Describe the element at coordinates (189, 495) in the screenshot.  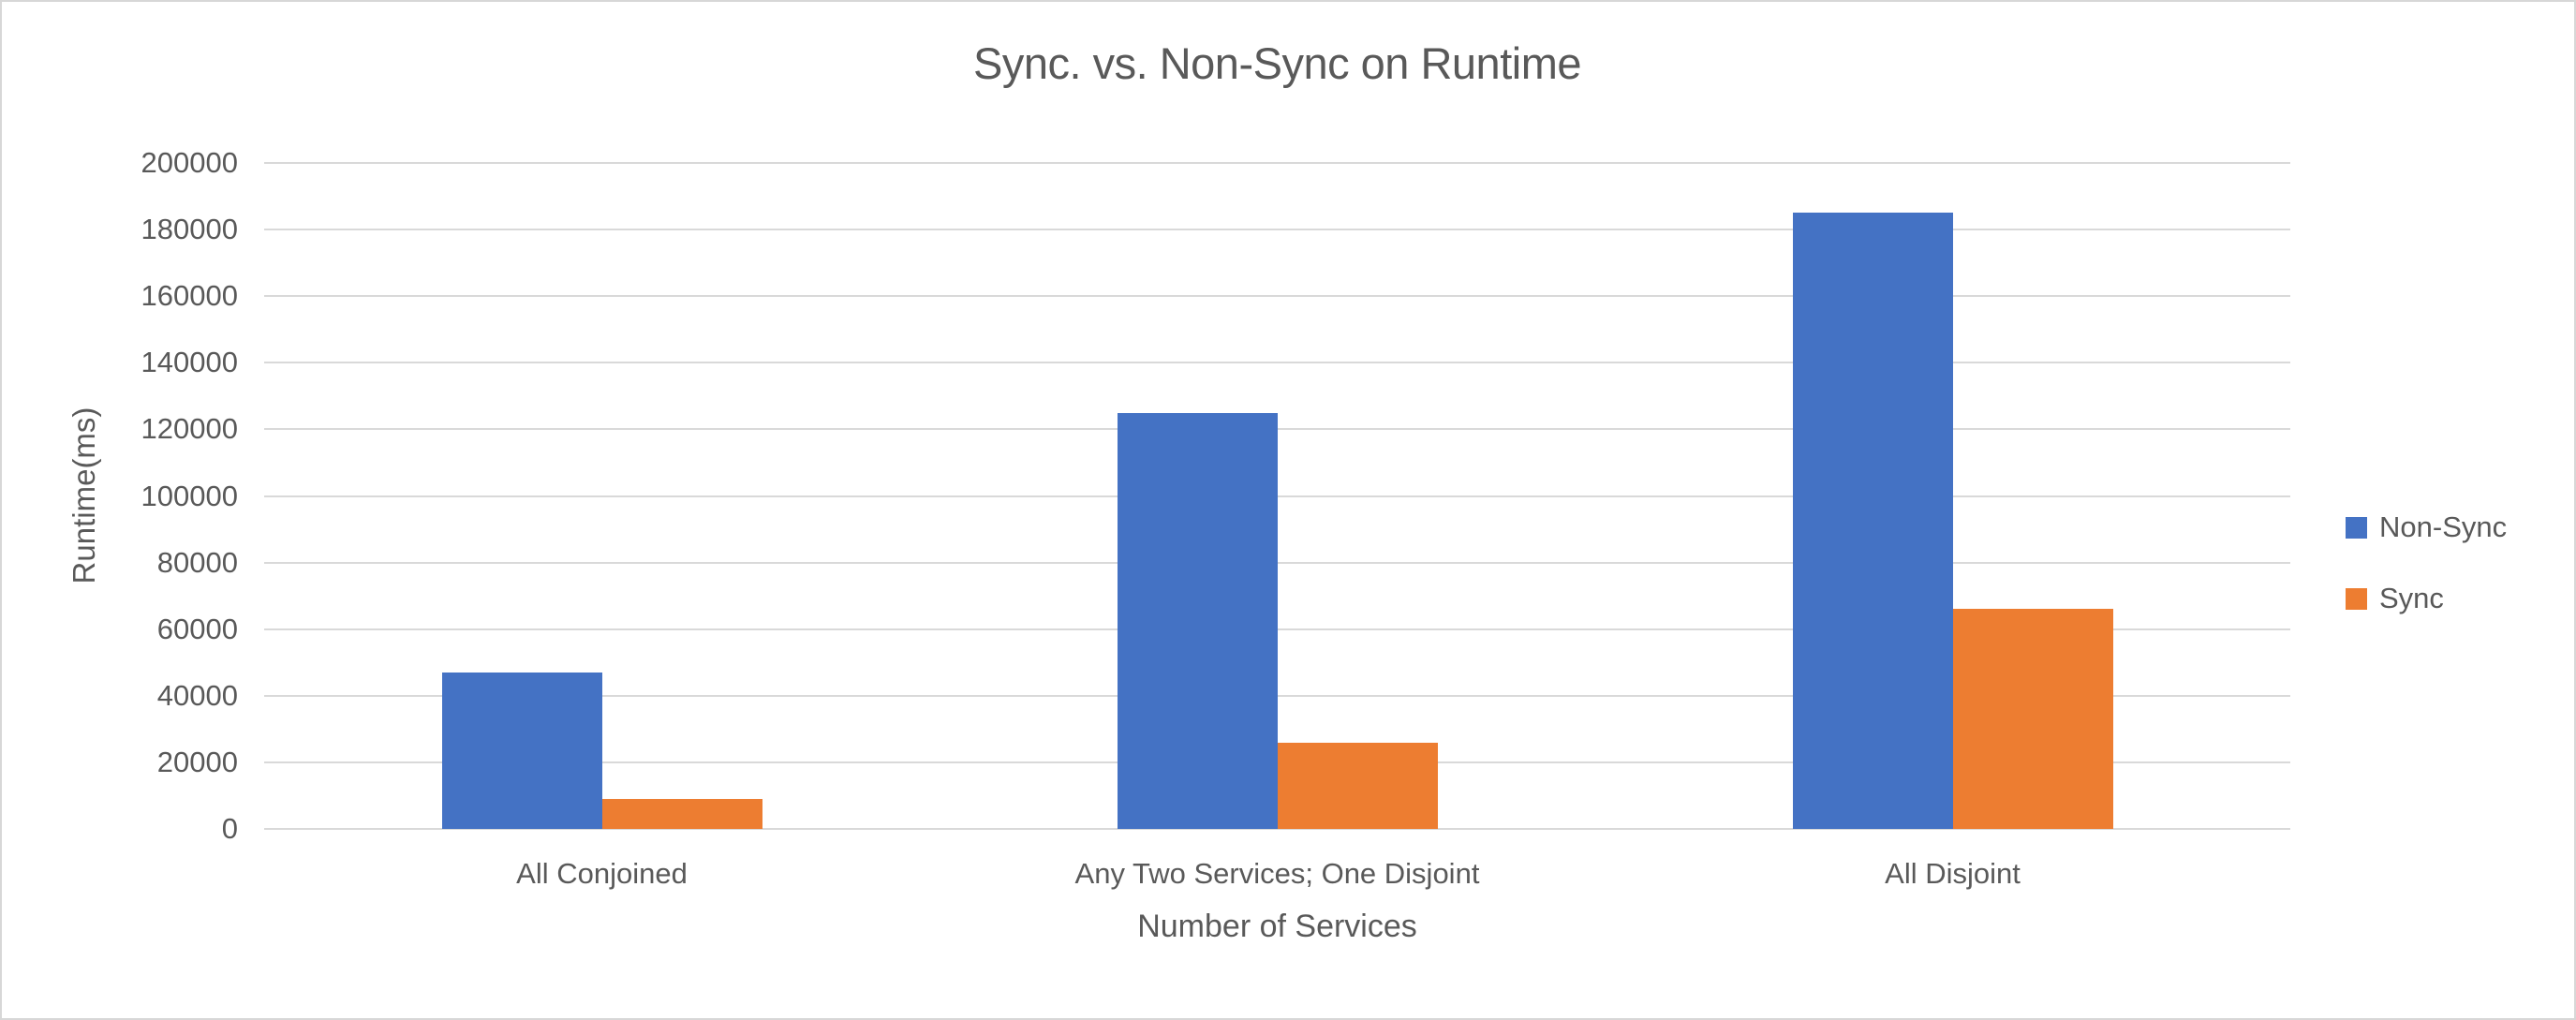
I see `y-tick-label: 100000` at that location.